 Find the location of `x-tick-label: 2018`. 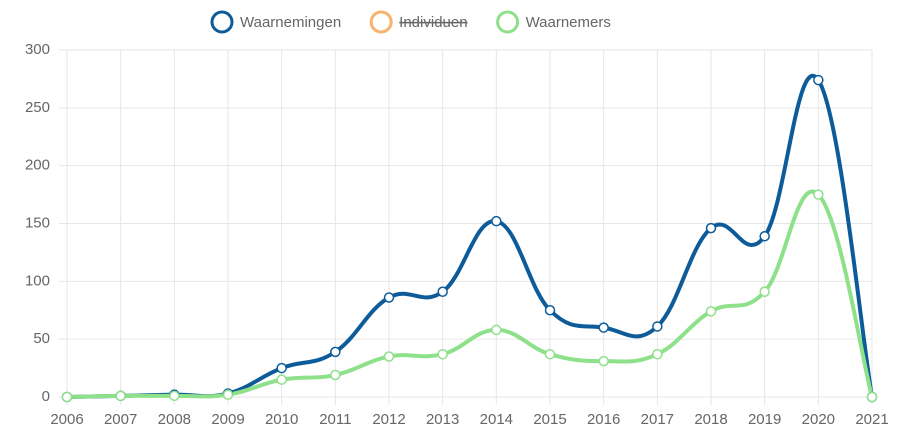

x-tick-label: 2018 is located at coordinates (710, 419).